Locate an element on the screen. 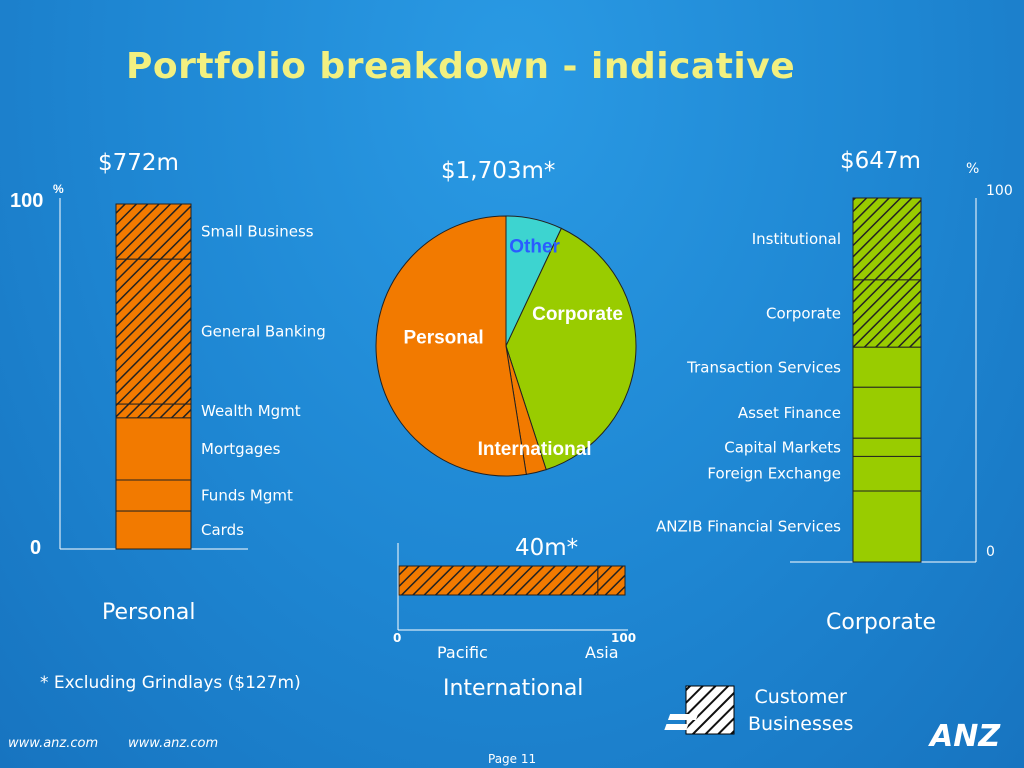 Image resolution: width=1024 pixels, height=768 pixels. segment-label-cards: Cards is located at coordinates (222, 530).